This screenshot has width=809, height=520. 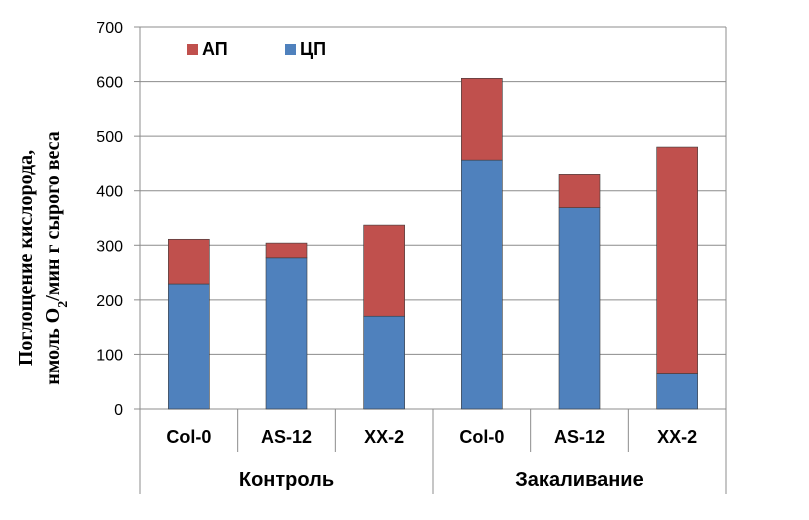 I want to click on group-labels: Контроль Закаливание, so click(x=441, y=480).